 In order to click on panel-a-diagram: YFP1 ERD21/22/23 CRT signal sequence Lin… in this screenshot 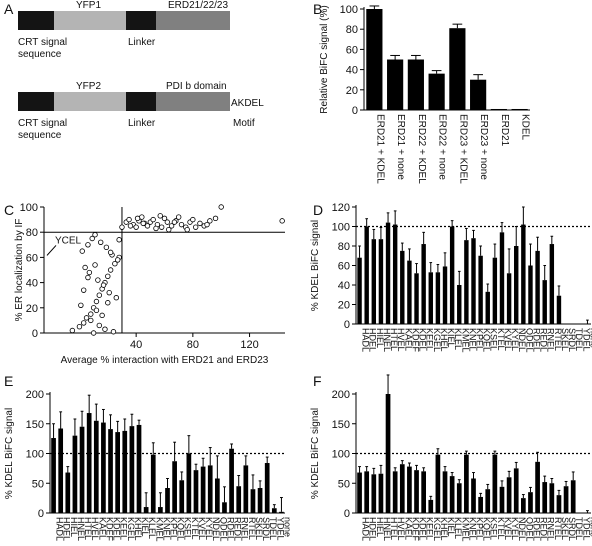, I will do `click(141, 70)`.